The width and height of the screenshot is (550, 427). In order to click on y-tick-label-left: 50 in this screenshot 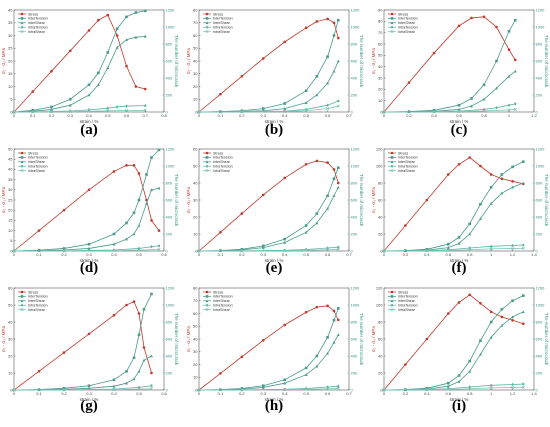, I will do `click(195, 48)`.